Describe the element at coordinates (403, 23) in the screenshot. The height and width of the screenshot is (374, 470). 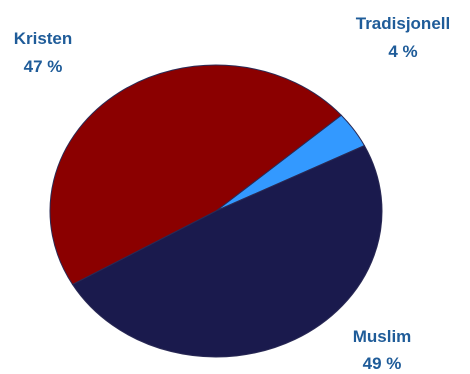
I see `label-tradisjonell-name: Tradisjonell` at that location.